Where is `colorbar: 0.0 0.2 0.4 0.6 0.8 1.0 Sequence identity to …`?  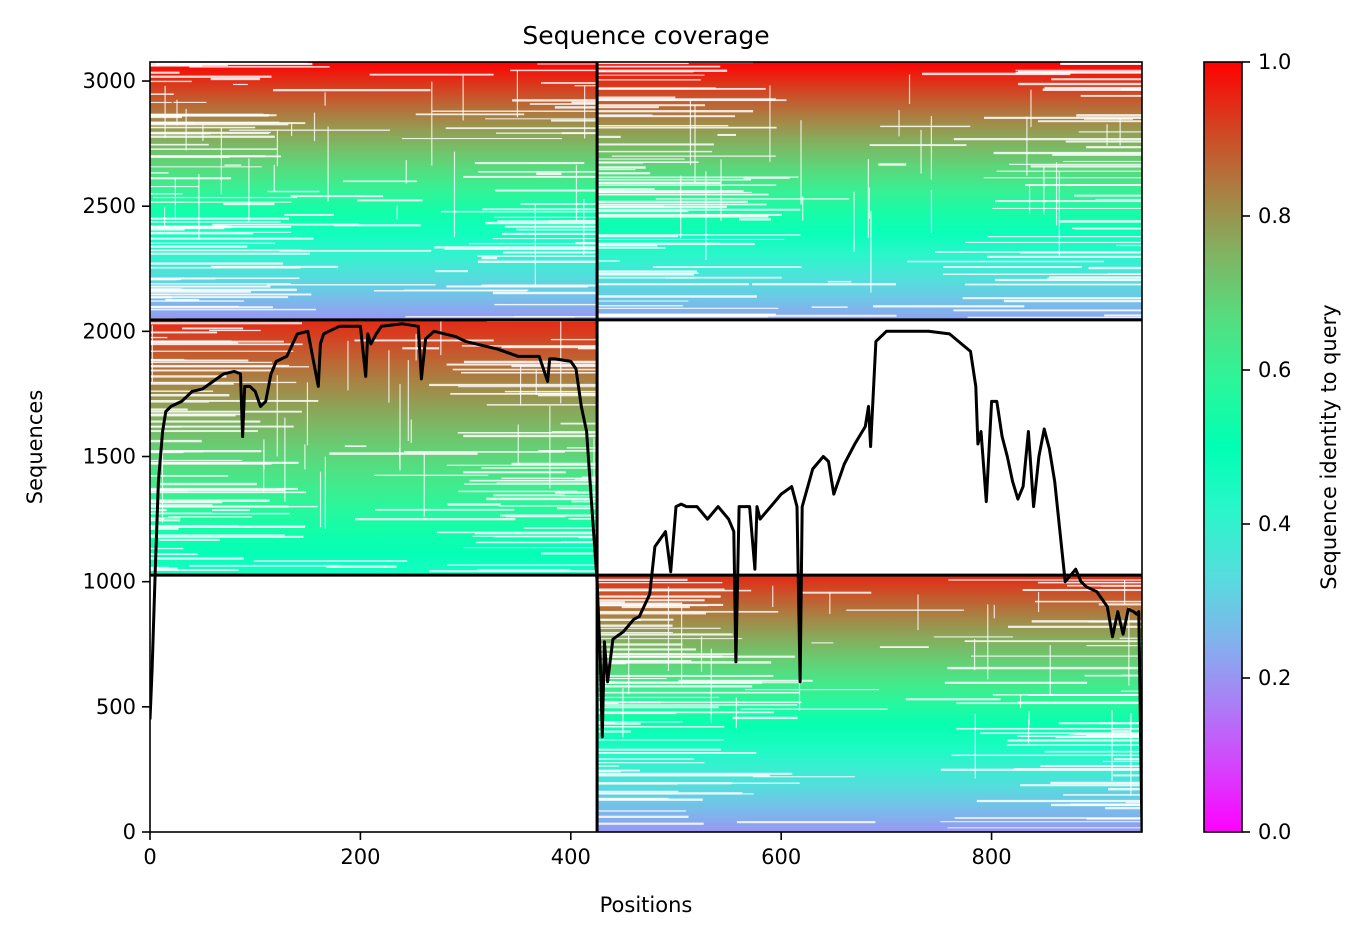
colorbar: 0.0 0.2 0.4 0.6 0.8 1.0 Sequence identity to … is located at coordinates (1272, 447).